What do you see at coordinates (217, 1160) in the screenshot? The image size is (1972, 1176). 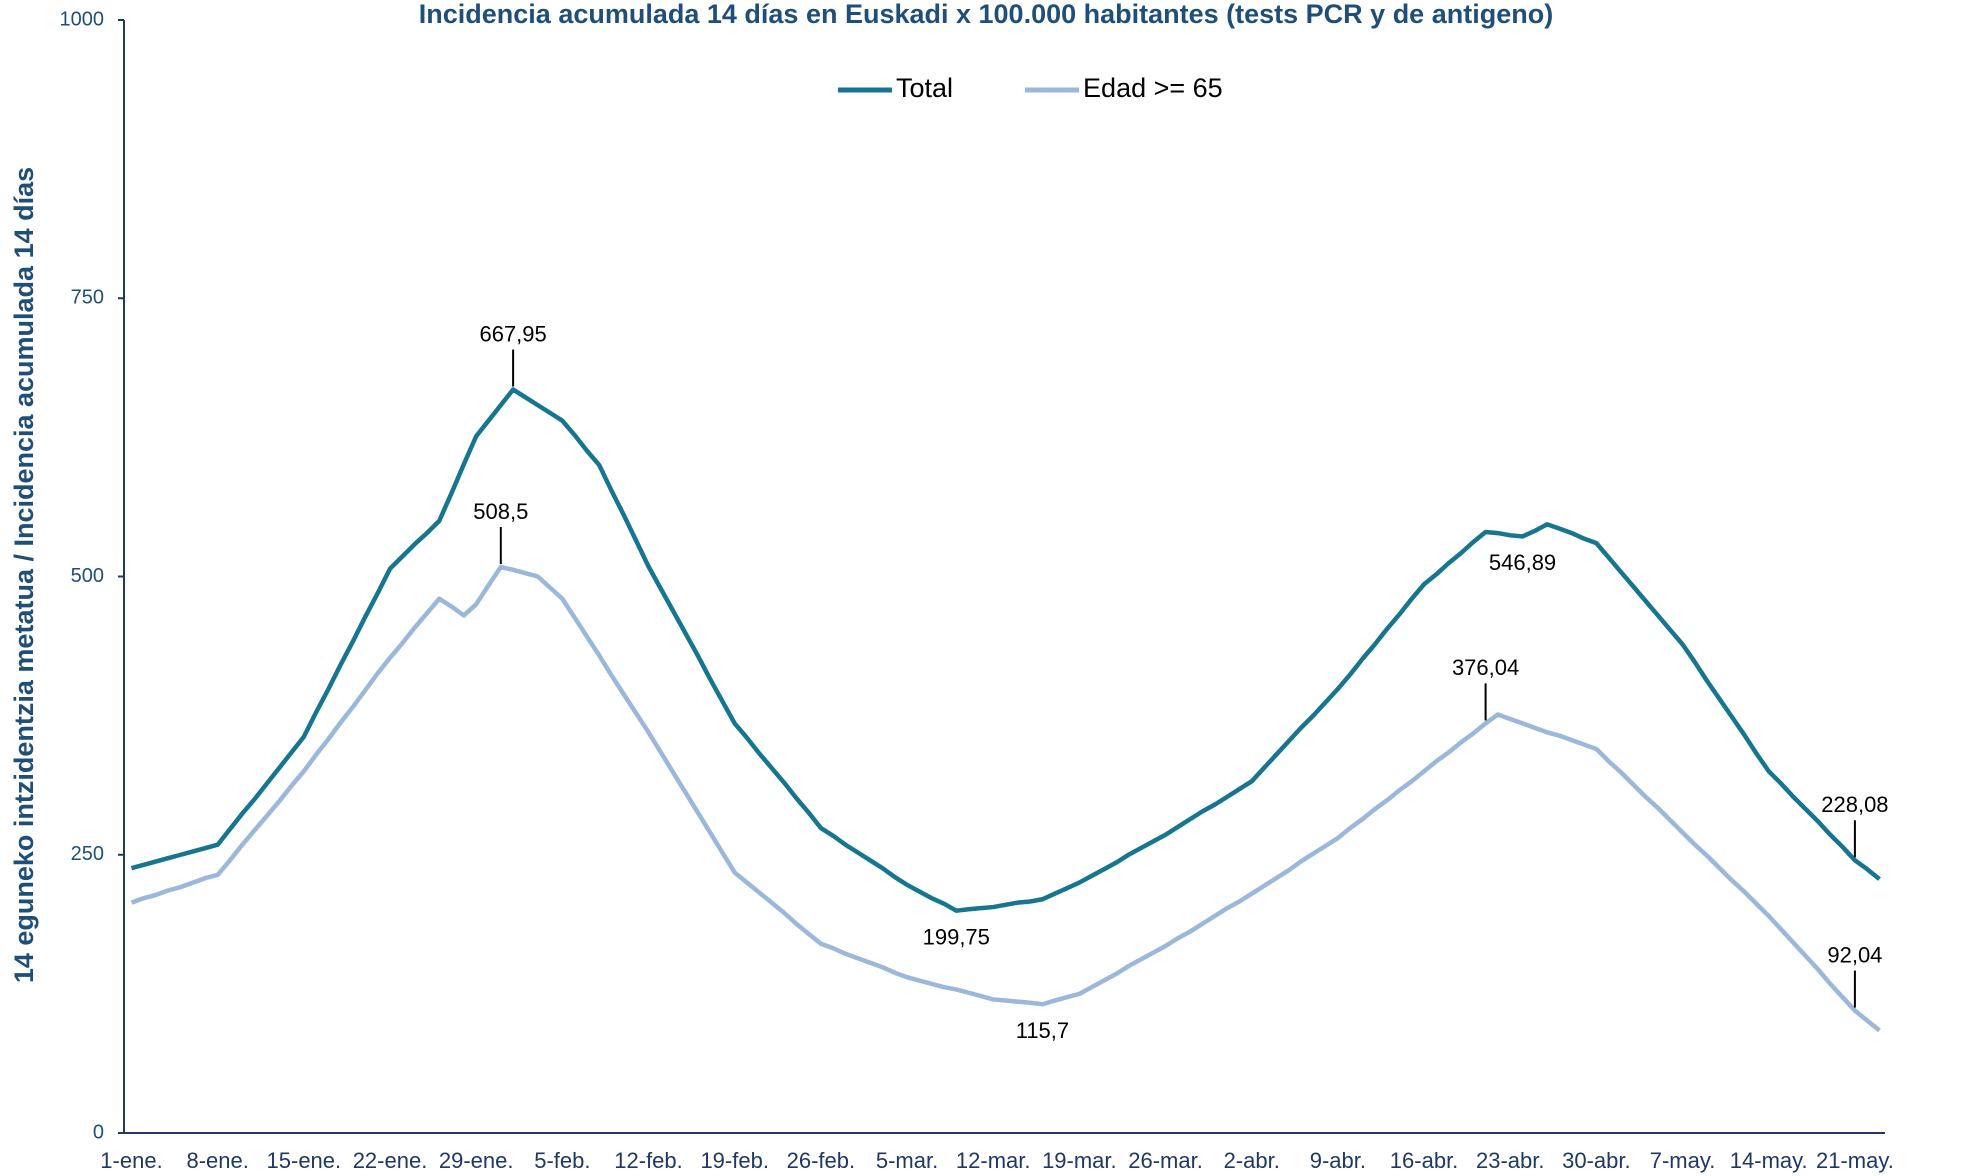 I see `x-tick-label: 8-ene.` at bounding box center [217, 1160].